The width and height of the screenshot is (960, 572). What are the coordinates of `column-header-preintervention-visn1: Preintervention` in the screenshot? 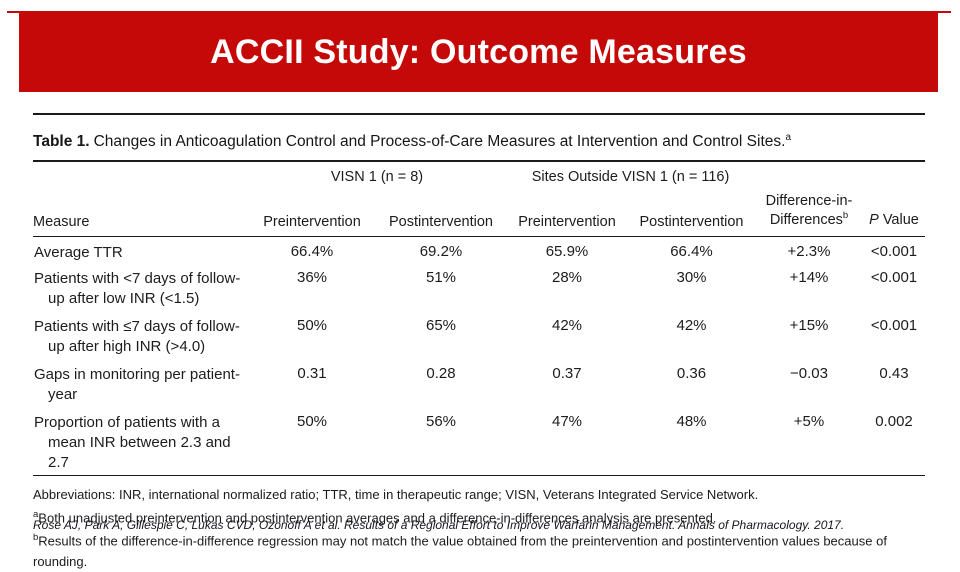 It's located at (312, 218).